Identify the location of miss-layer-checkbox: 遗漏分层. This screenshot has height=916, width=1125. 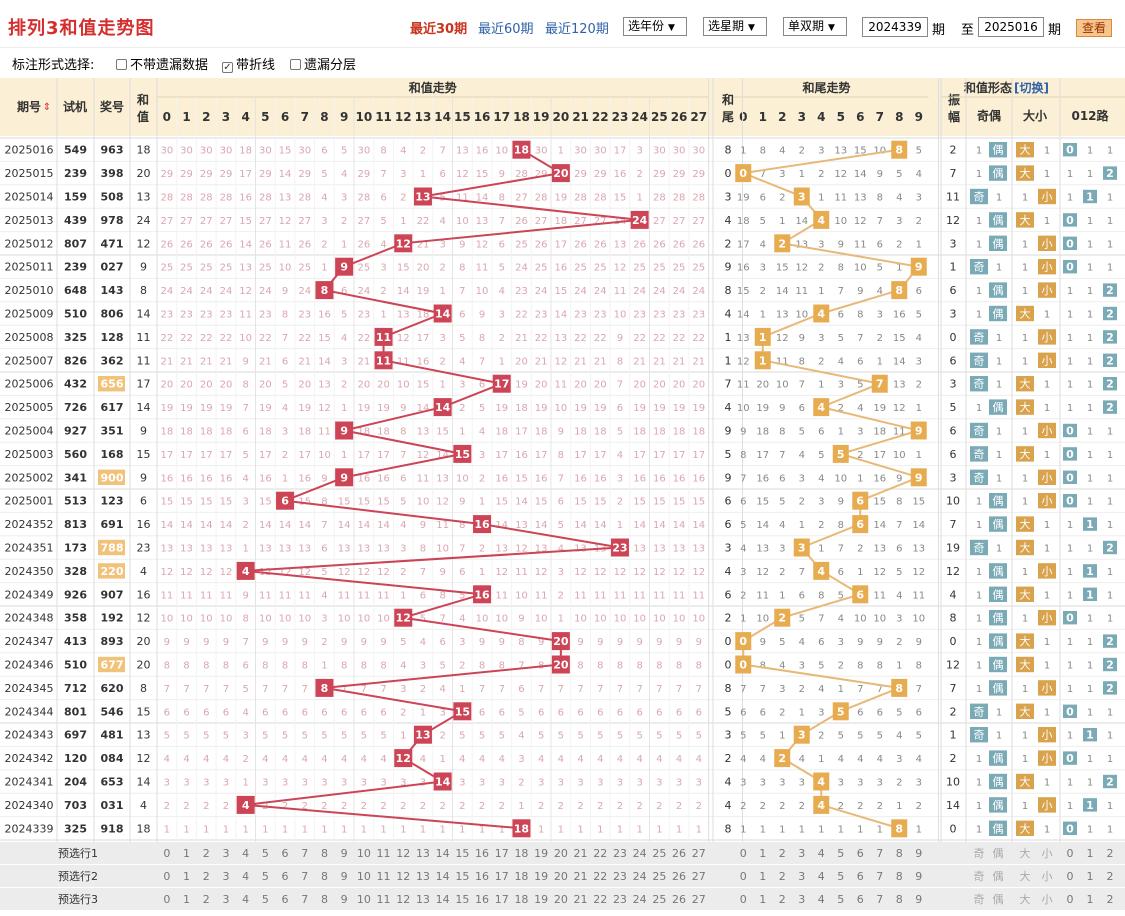
(323, 63).